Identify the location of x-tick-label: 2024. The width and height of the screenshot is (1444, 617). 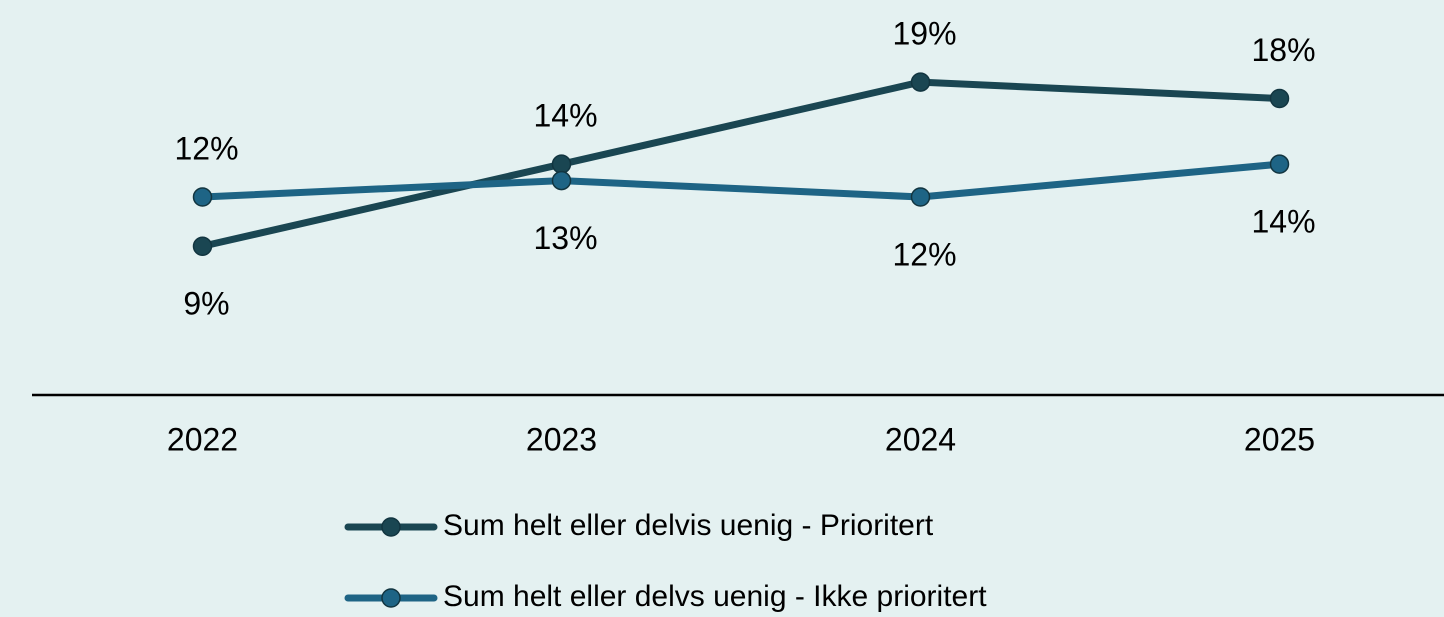
(920, 439).